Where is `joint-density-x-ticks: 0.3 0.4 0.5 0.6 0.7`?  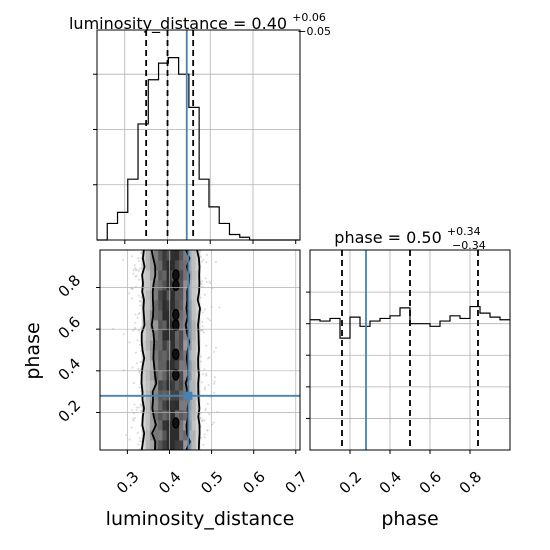
joint-density-x-ticks: 0.3 0.4 0.5 0.6 0.7 is located at coordinates (212, 473).